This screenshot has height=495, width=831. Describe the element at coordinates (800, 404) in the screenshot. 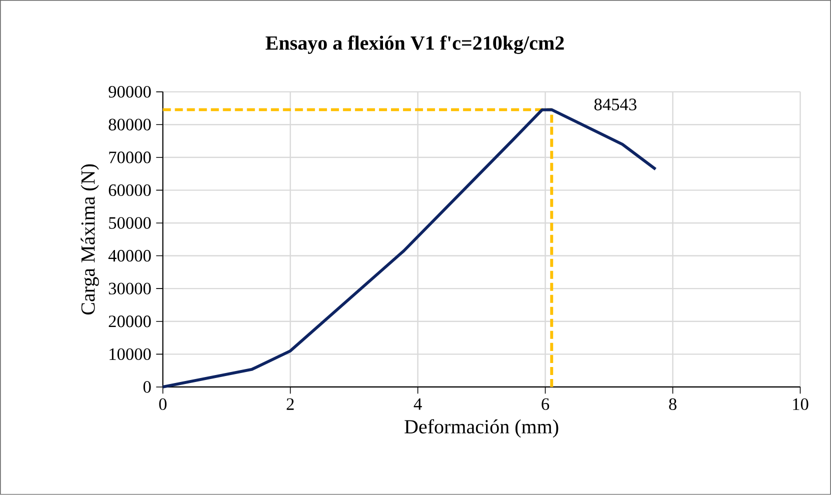

I see `x-tick-label: 10` at that location.